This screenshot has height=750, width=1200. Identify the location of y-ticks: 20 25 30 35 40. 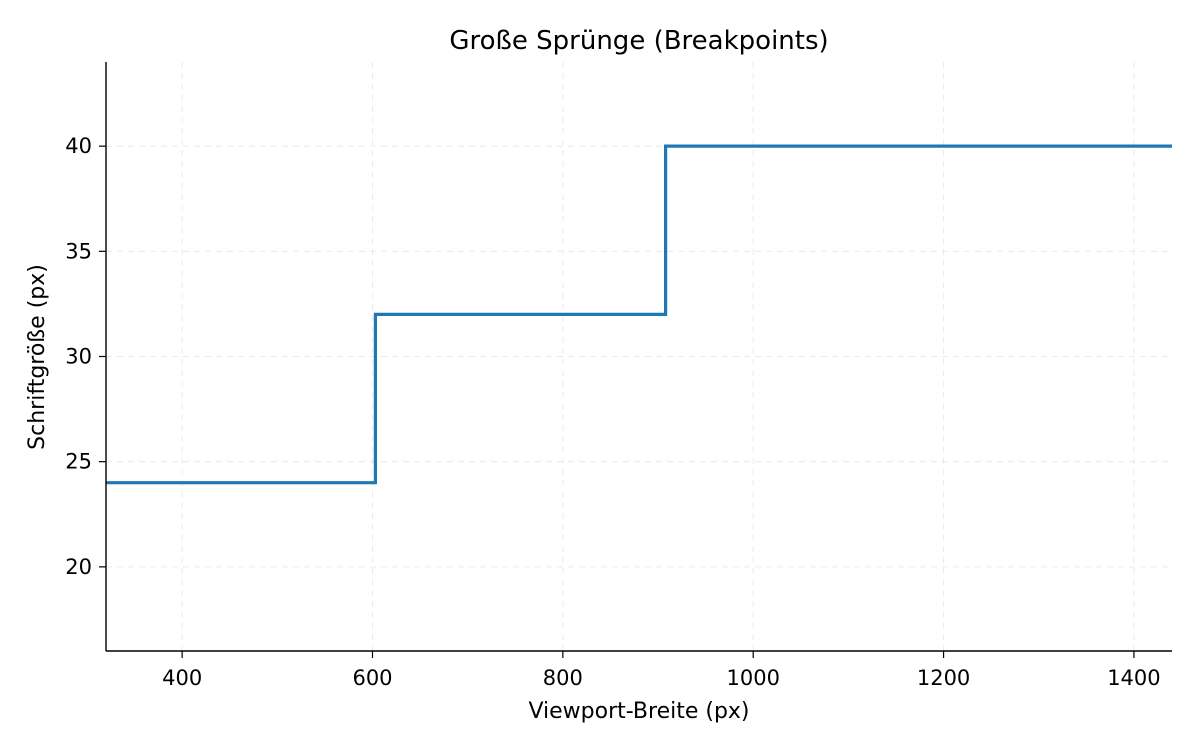
(85, 356).